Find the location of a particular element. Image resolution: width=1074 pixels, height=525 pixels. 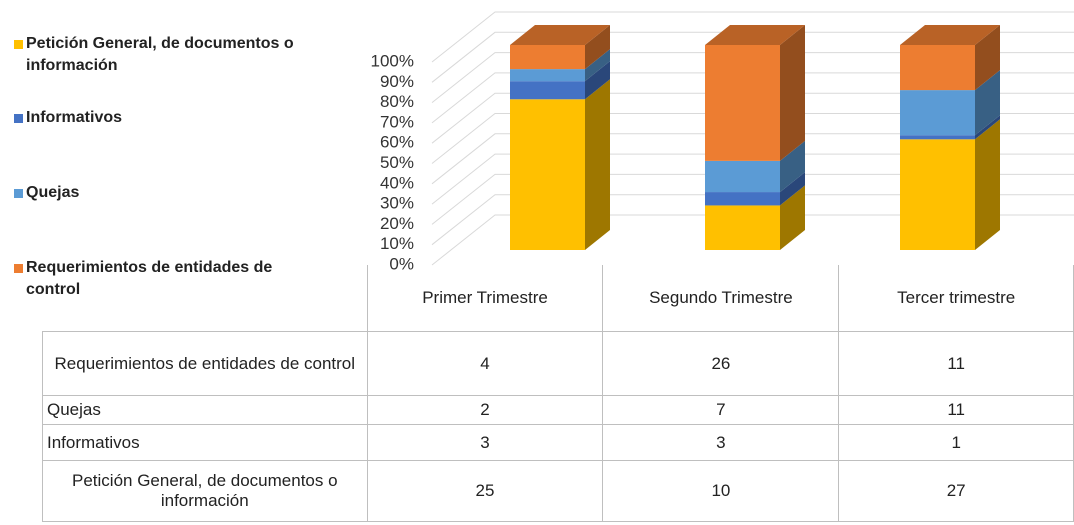

category-label: Primer Trimestre is located at coordinates (485, 298).